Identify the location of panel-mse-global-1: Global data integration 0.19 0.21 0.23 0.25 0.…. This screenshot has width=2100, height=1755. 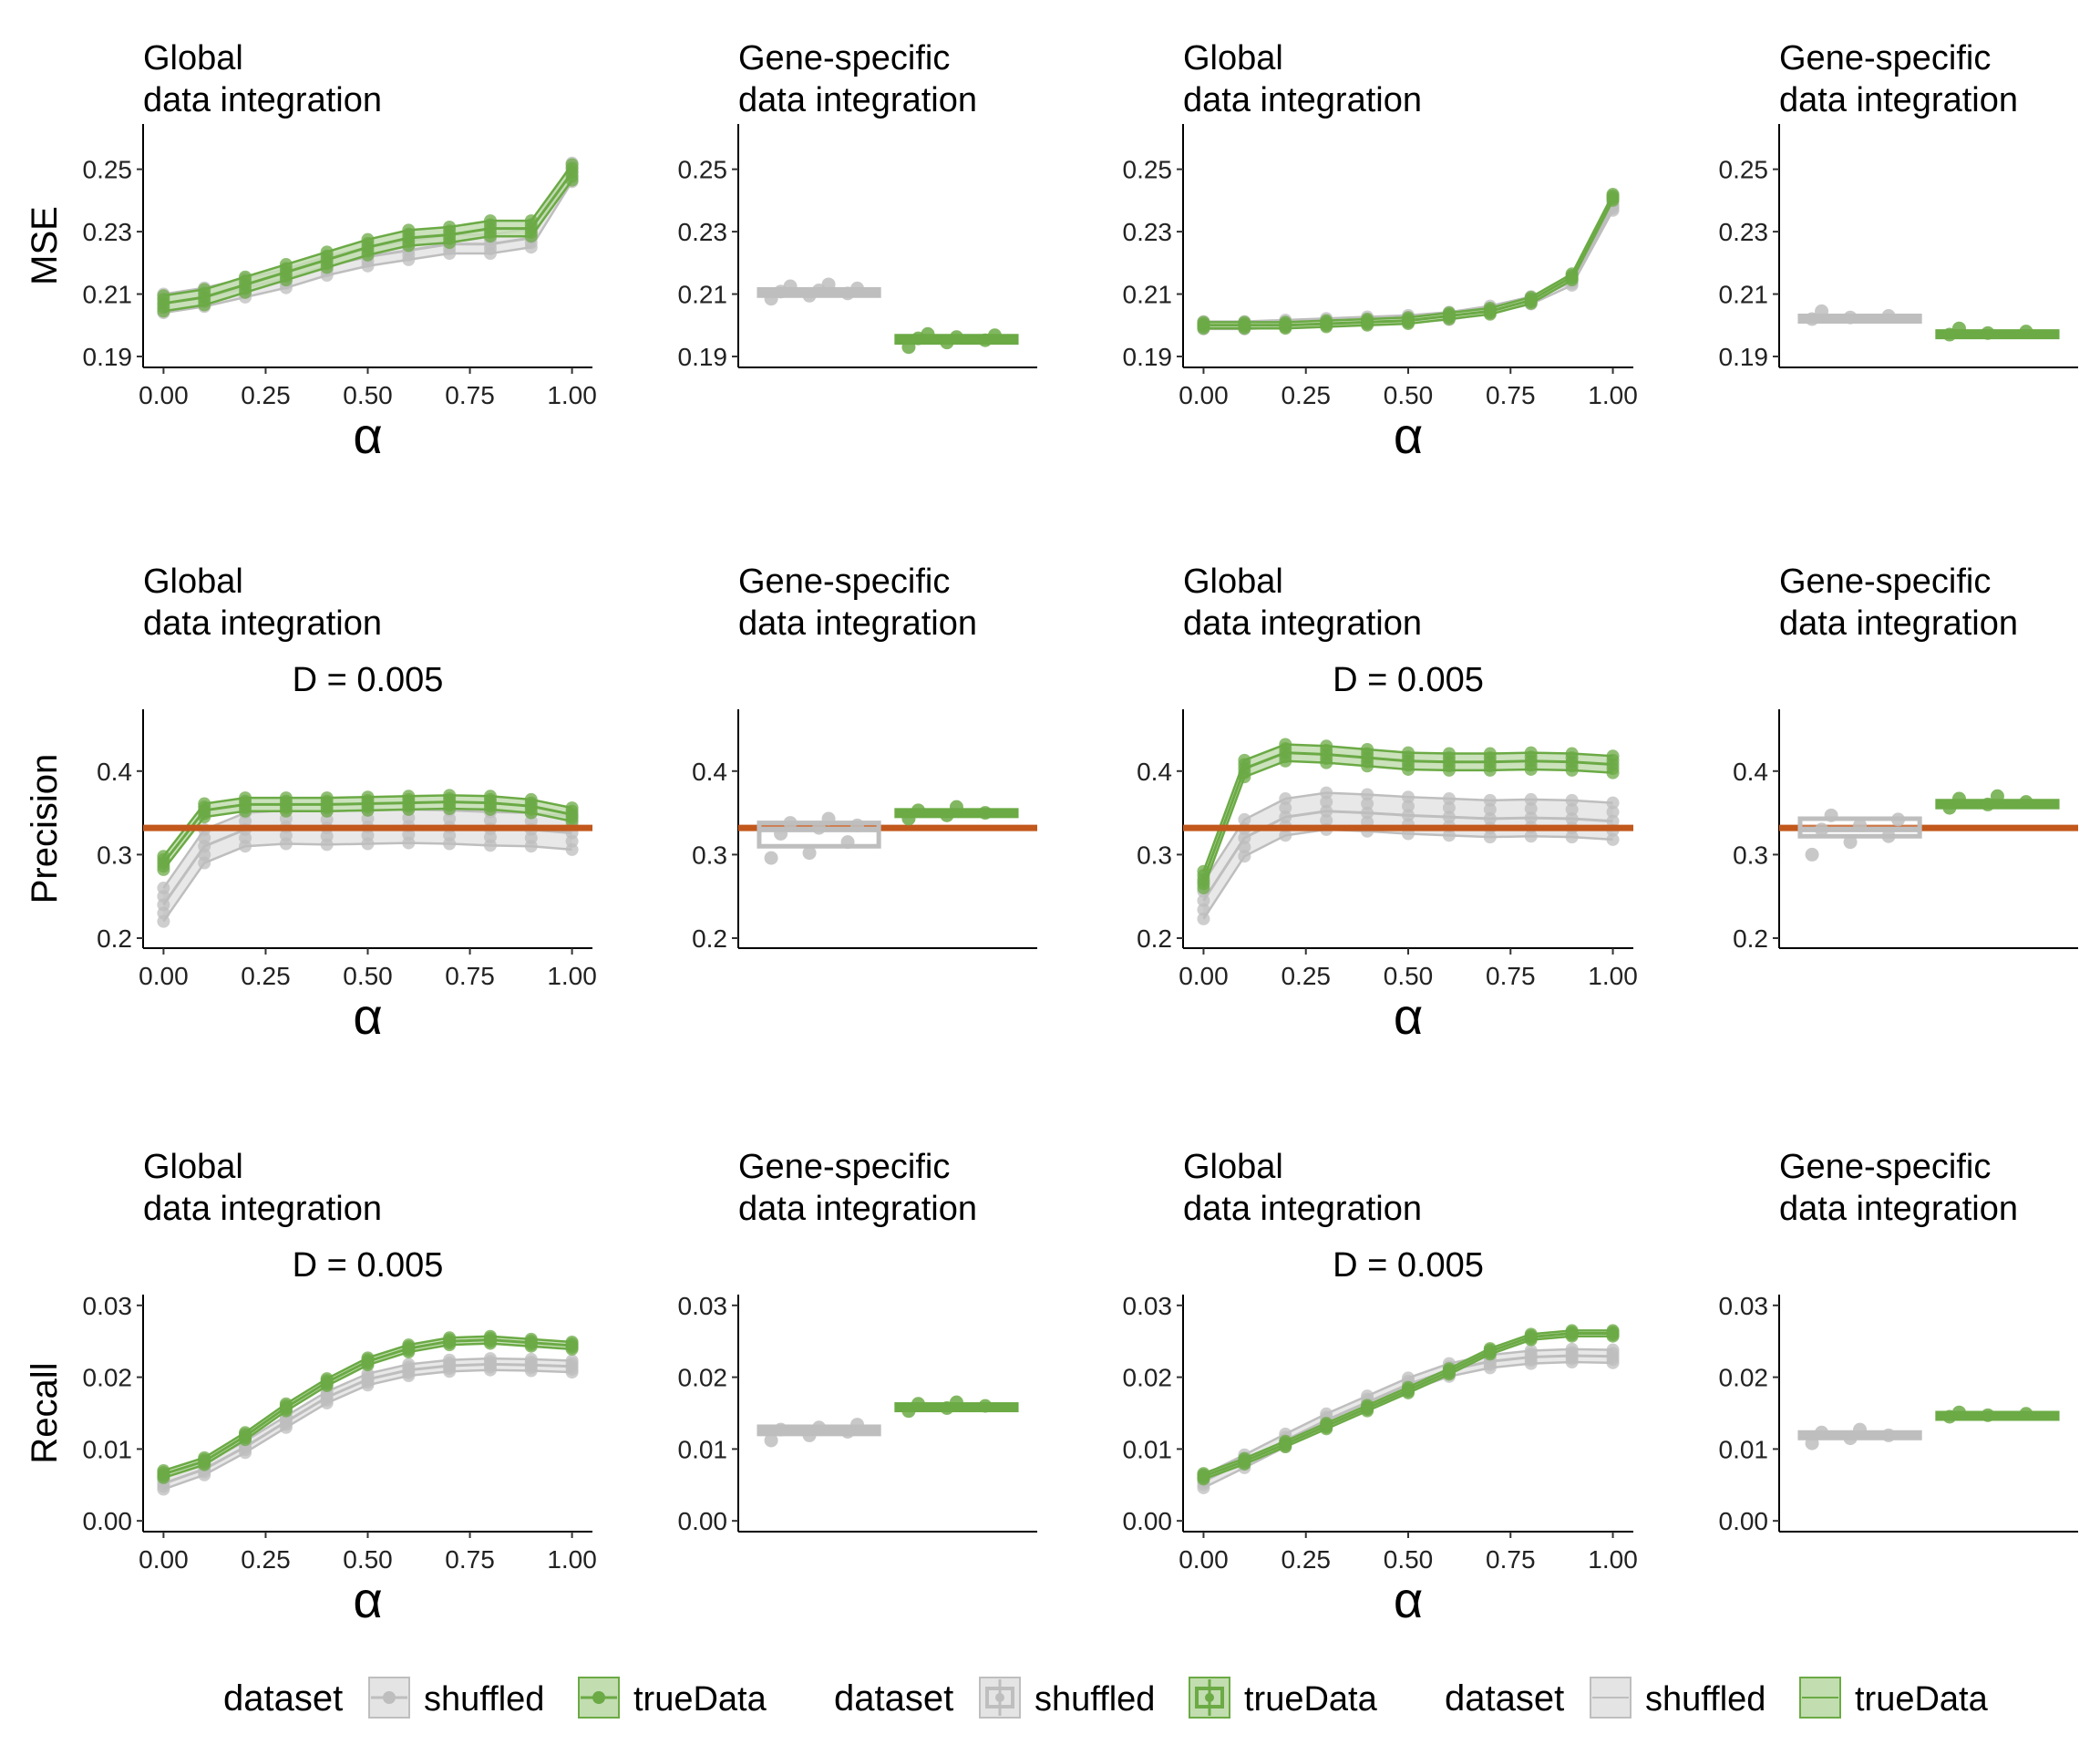
(311, 251).